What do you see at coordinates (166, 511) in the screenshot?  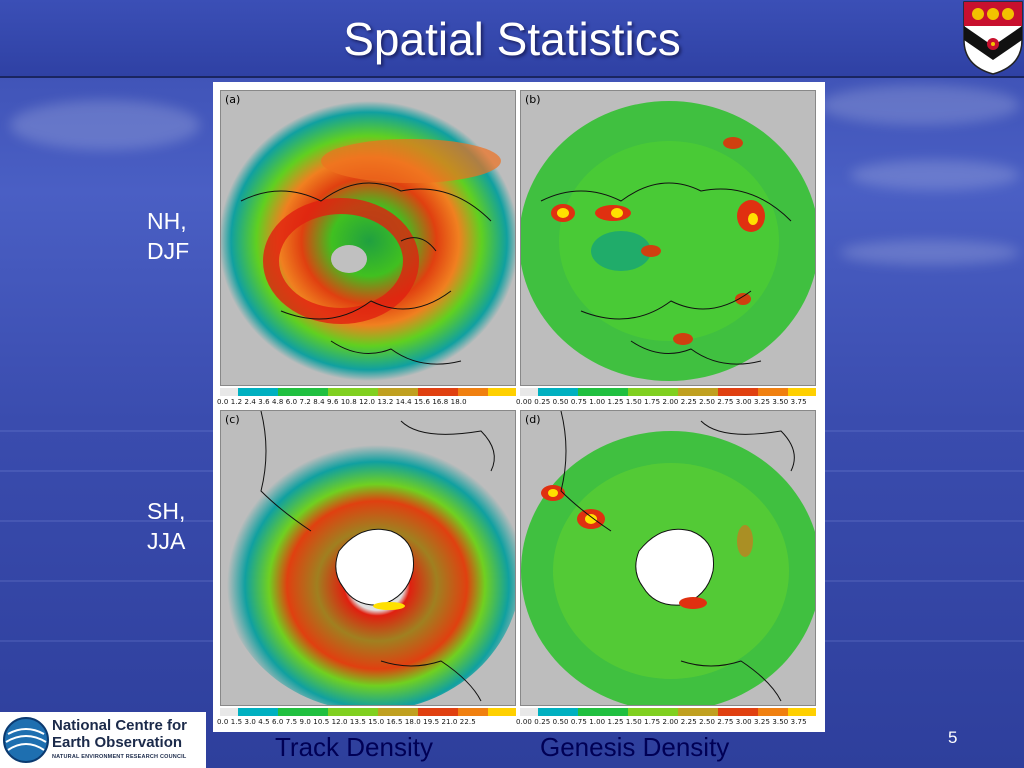 I see `row-label-line: SH,` at bounding box center [166, 511].